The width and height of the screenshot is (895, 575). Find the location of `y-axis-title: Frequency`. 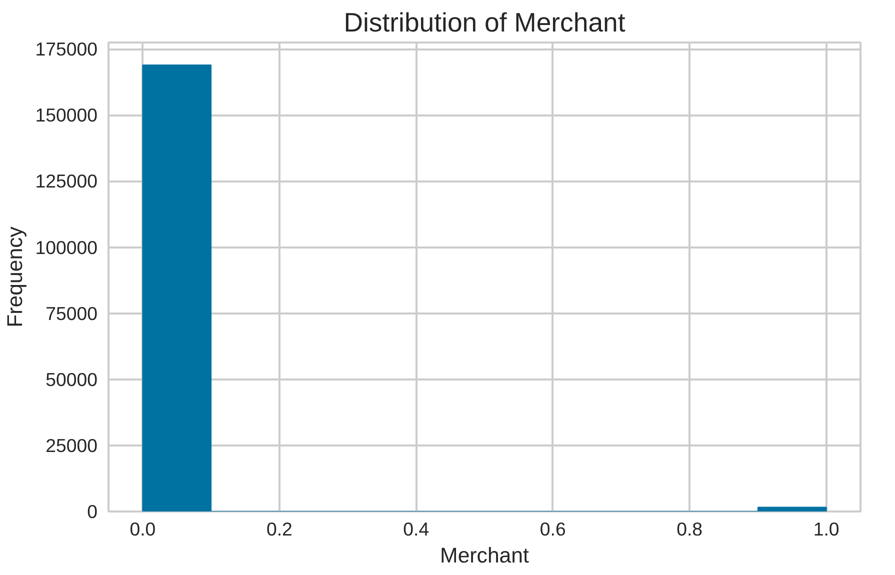

y-axis-title: Frequency is located at coordinates (15, 277).